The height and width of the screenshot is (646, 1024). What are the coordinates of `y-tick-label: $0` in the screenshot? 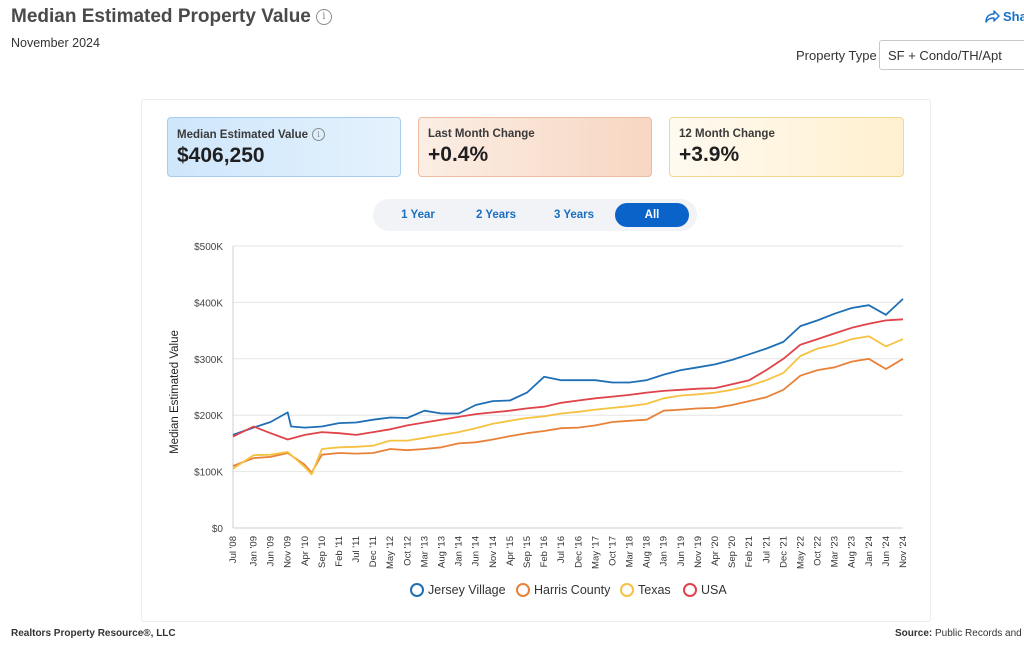 It's located at (218, 529).